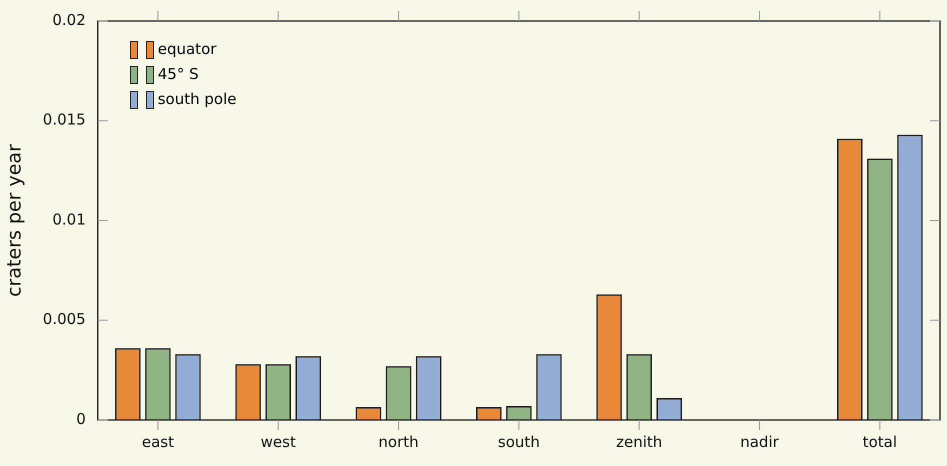 Image resolution: width=947 pixels, height=466 pixels. What do you see at coordinates (178, 74) in the screenshot?
I see `legend-label: 45° S` at bounding box center [178, 74].